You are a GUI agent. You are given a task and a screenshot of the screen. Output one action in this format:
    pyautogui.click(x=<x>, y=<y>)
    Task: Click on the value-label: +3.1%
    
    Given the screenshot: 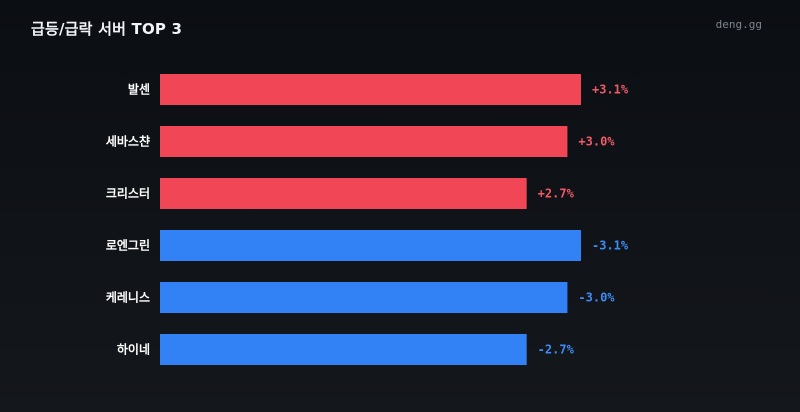 What is the action you would take?
    pyautogui.click(x=610, y=90)
    